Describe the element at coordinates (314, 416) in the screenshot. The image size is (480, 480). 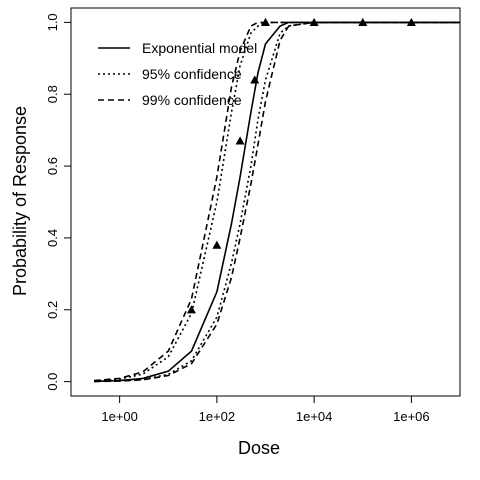
I see `x-tick-label: 1e+04` at that location.